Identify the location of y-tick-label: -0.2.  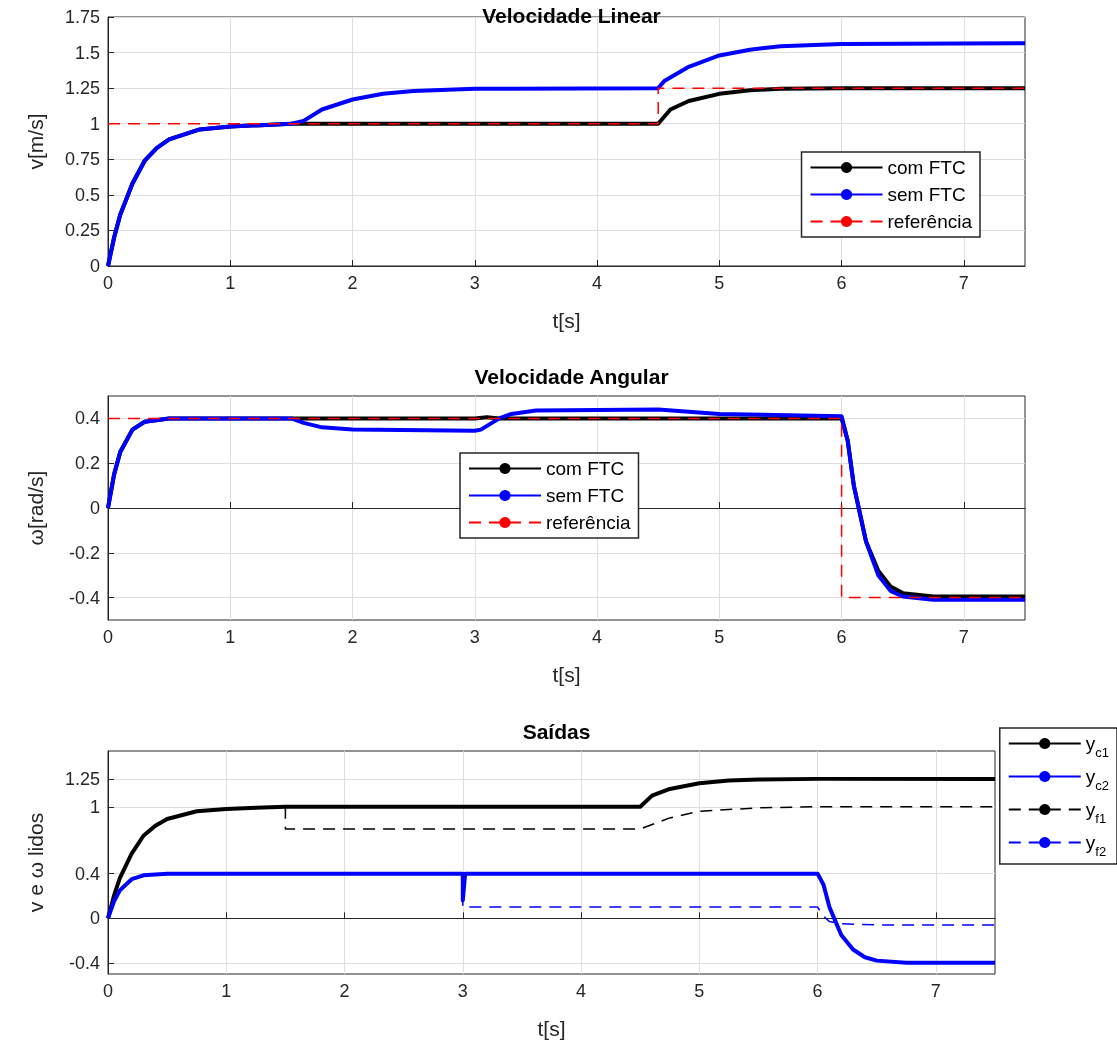
(84, 552).